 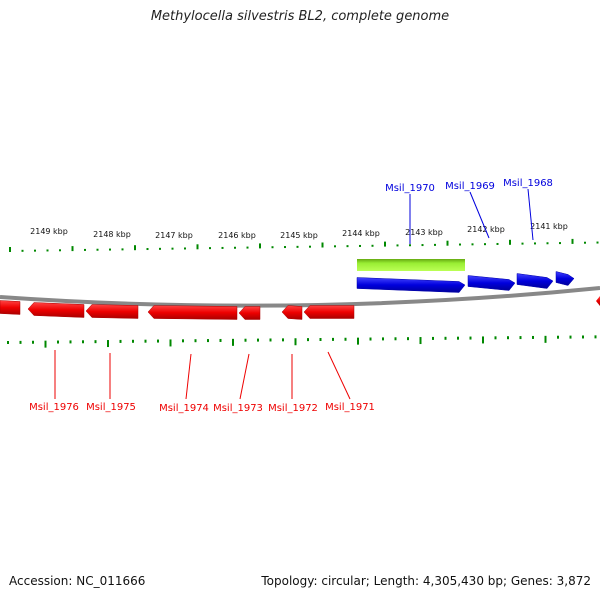 I want to click on feature-bar, so click(x=411, y=265).